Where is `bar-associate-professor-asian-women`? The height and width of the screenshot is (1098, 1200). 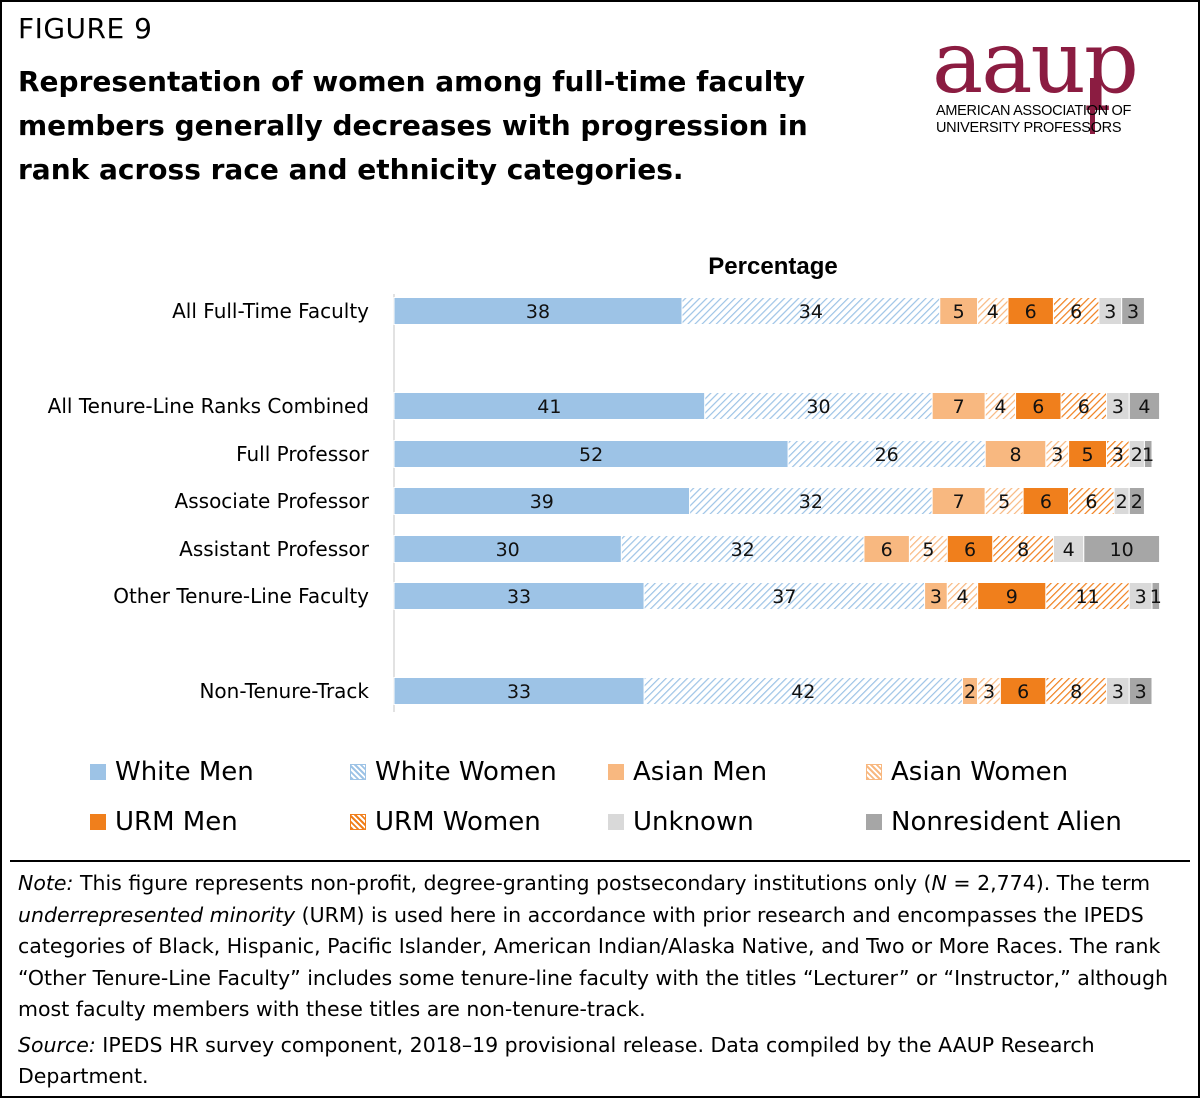 bar-associate-professor-asian-women is located at coordinates (1004, 501).